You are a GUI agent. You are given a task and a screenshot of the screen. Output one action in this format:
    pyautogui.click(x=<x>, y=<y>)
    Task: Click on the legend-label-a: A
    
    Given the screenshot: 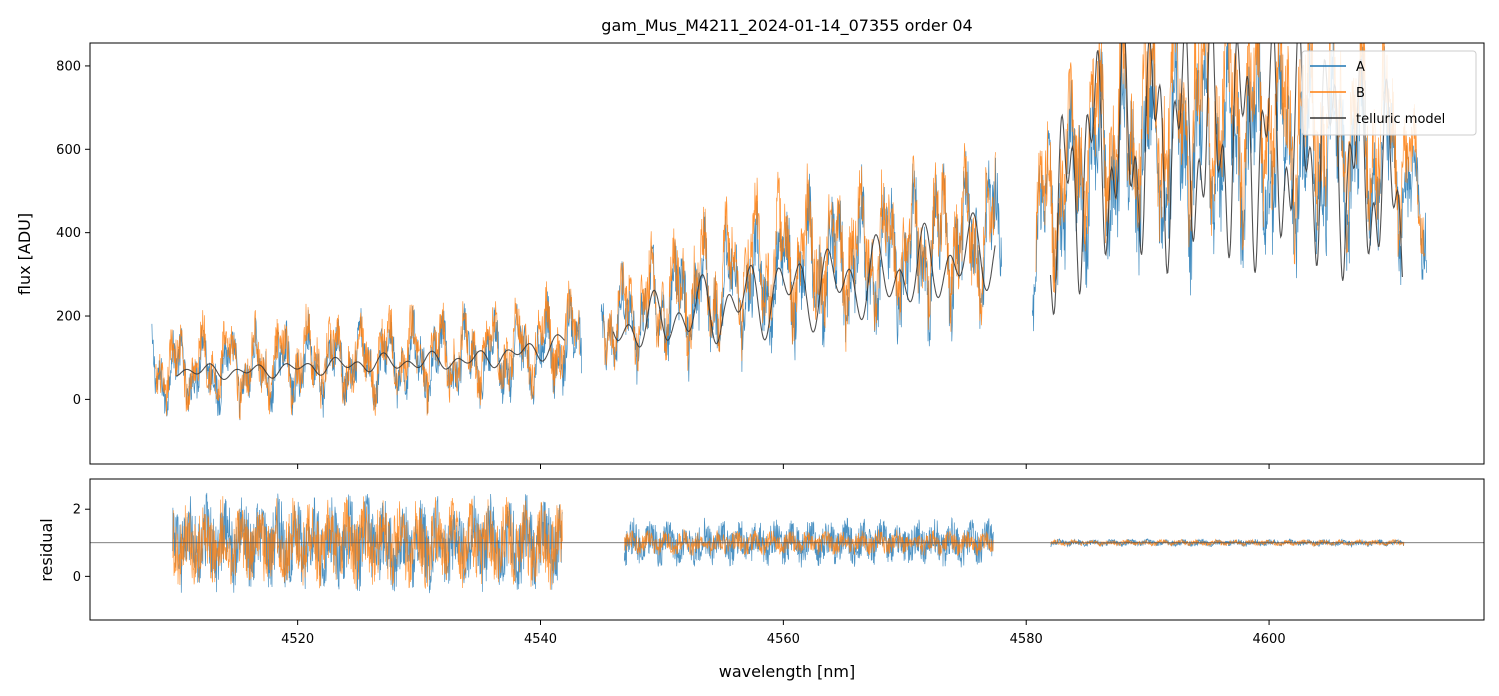 What is the action you would take?
    pyautogui.click(x=1360, y=67)
    